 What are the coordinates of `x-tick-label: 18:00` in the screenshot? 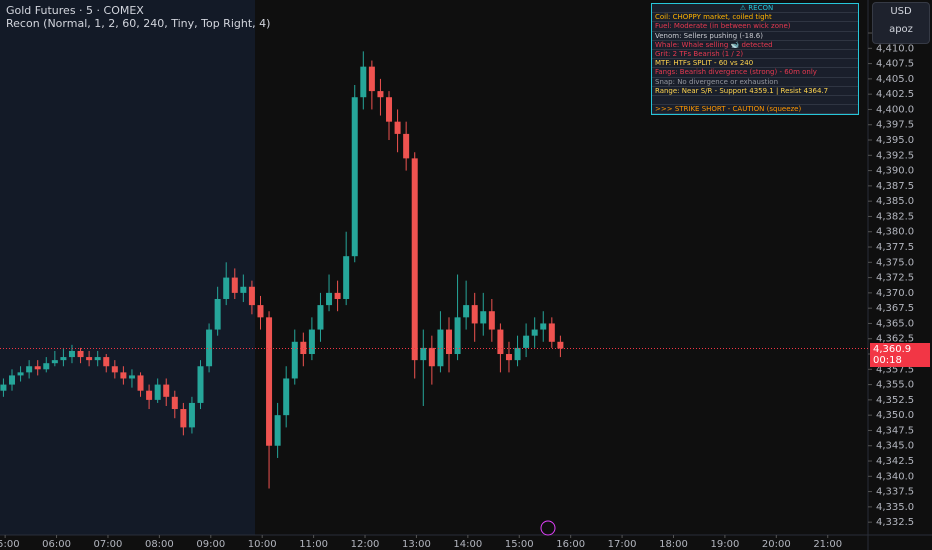 It's located at (673, 544).